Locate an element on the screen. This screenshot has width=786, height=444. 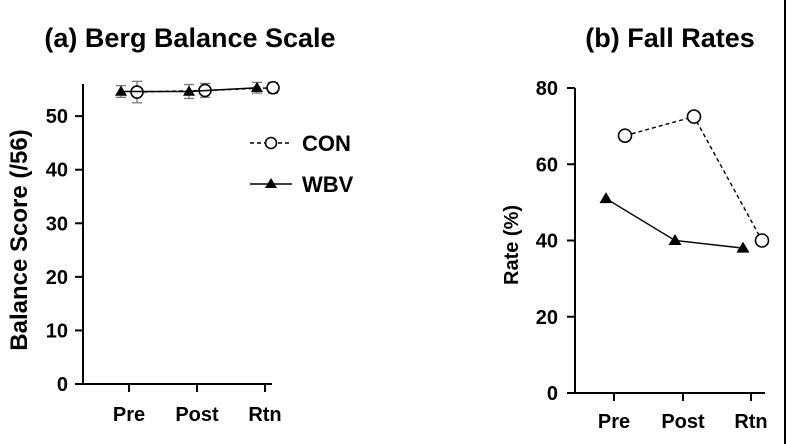
panel-a-y-tick-label: 30 is located at coordinates (57, 224).